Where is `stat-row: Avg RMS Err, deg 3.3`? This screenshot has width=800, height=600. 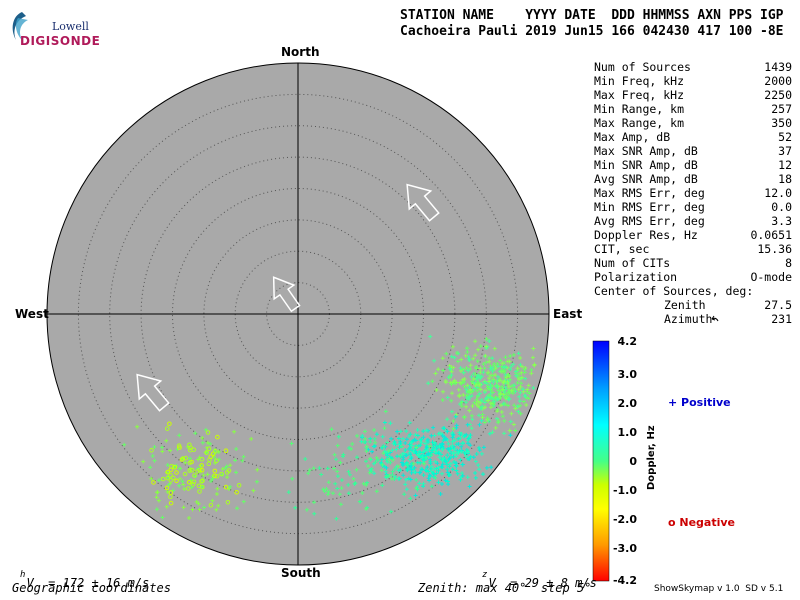
stat-row: Avg RMS Err, deg 3.3 is located at coordinates (693, 221).